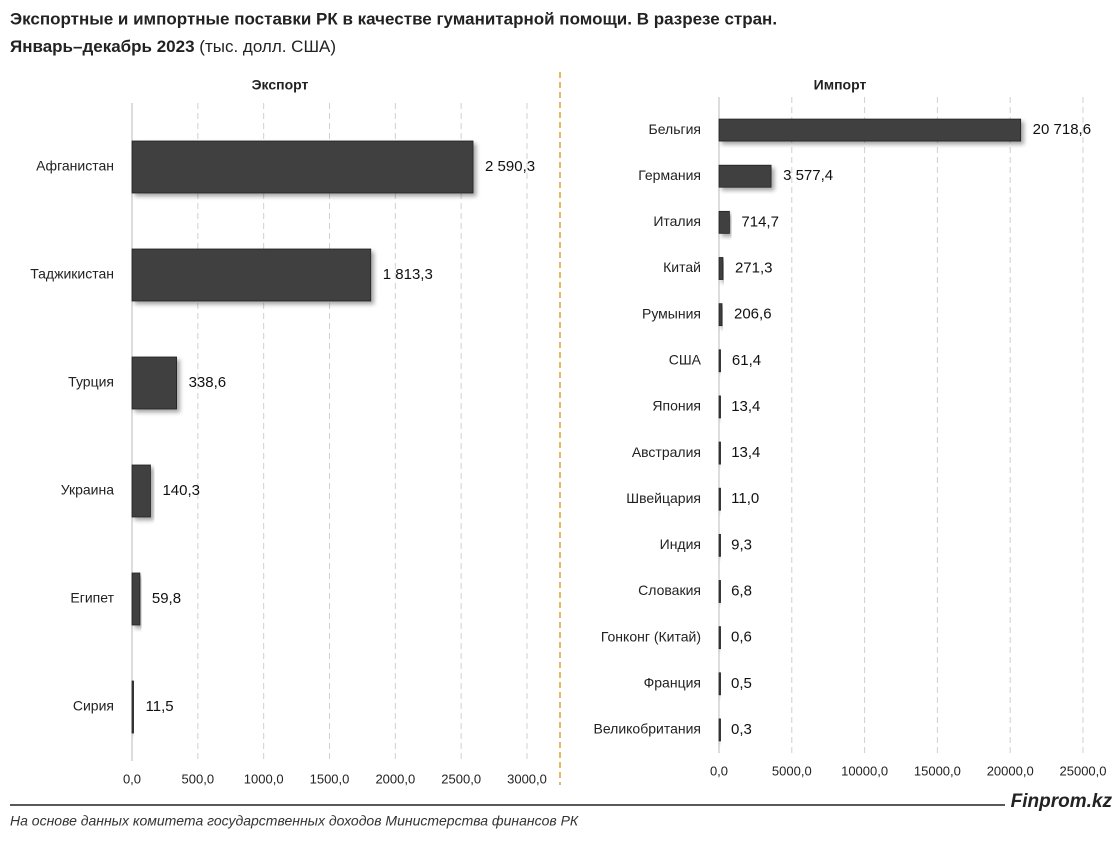 The width and height of the screenshot is (1120, 846). What do you see at coordinates (666, 452) in the screenshot?
I see `y-tick-label: Австралия` at bounding box center [666, 452].